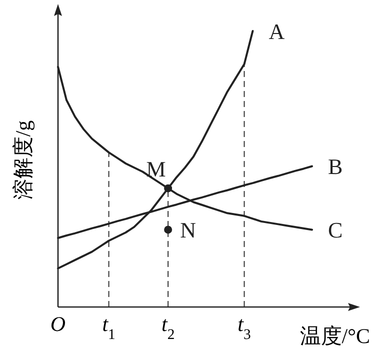  I want to click on series-label: A, so click(276, 31).